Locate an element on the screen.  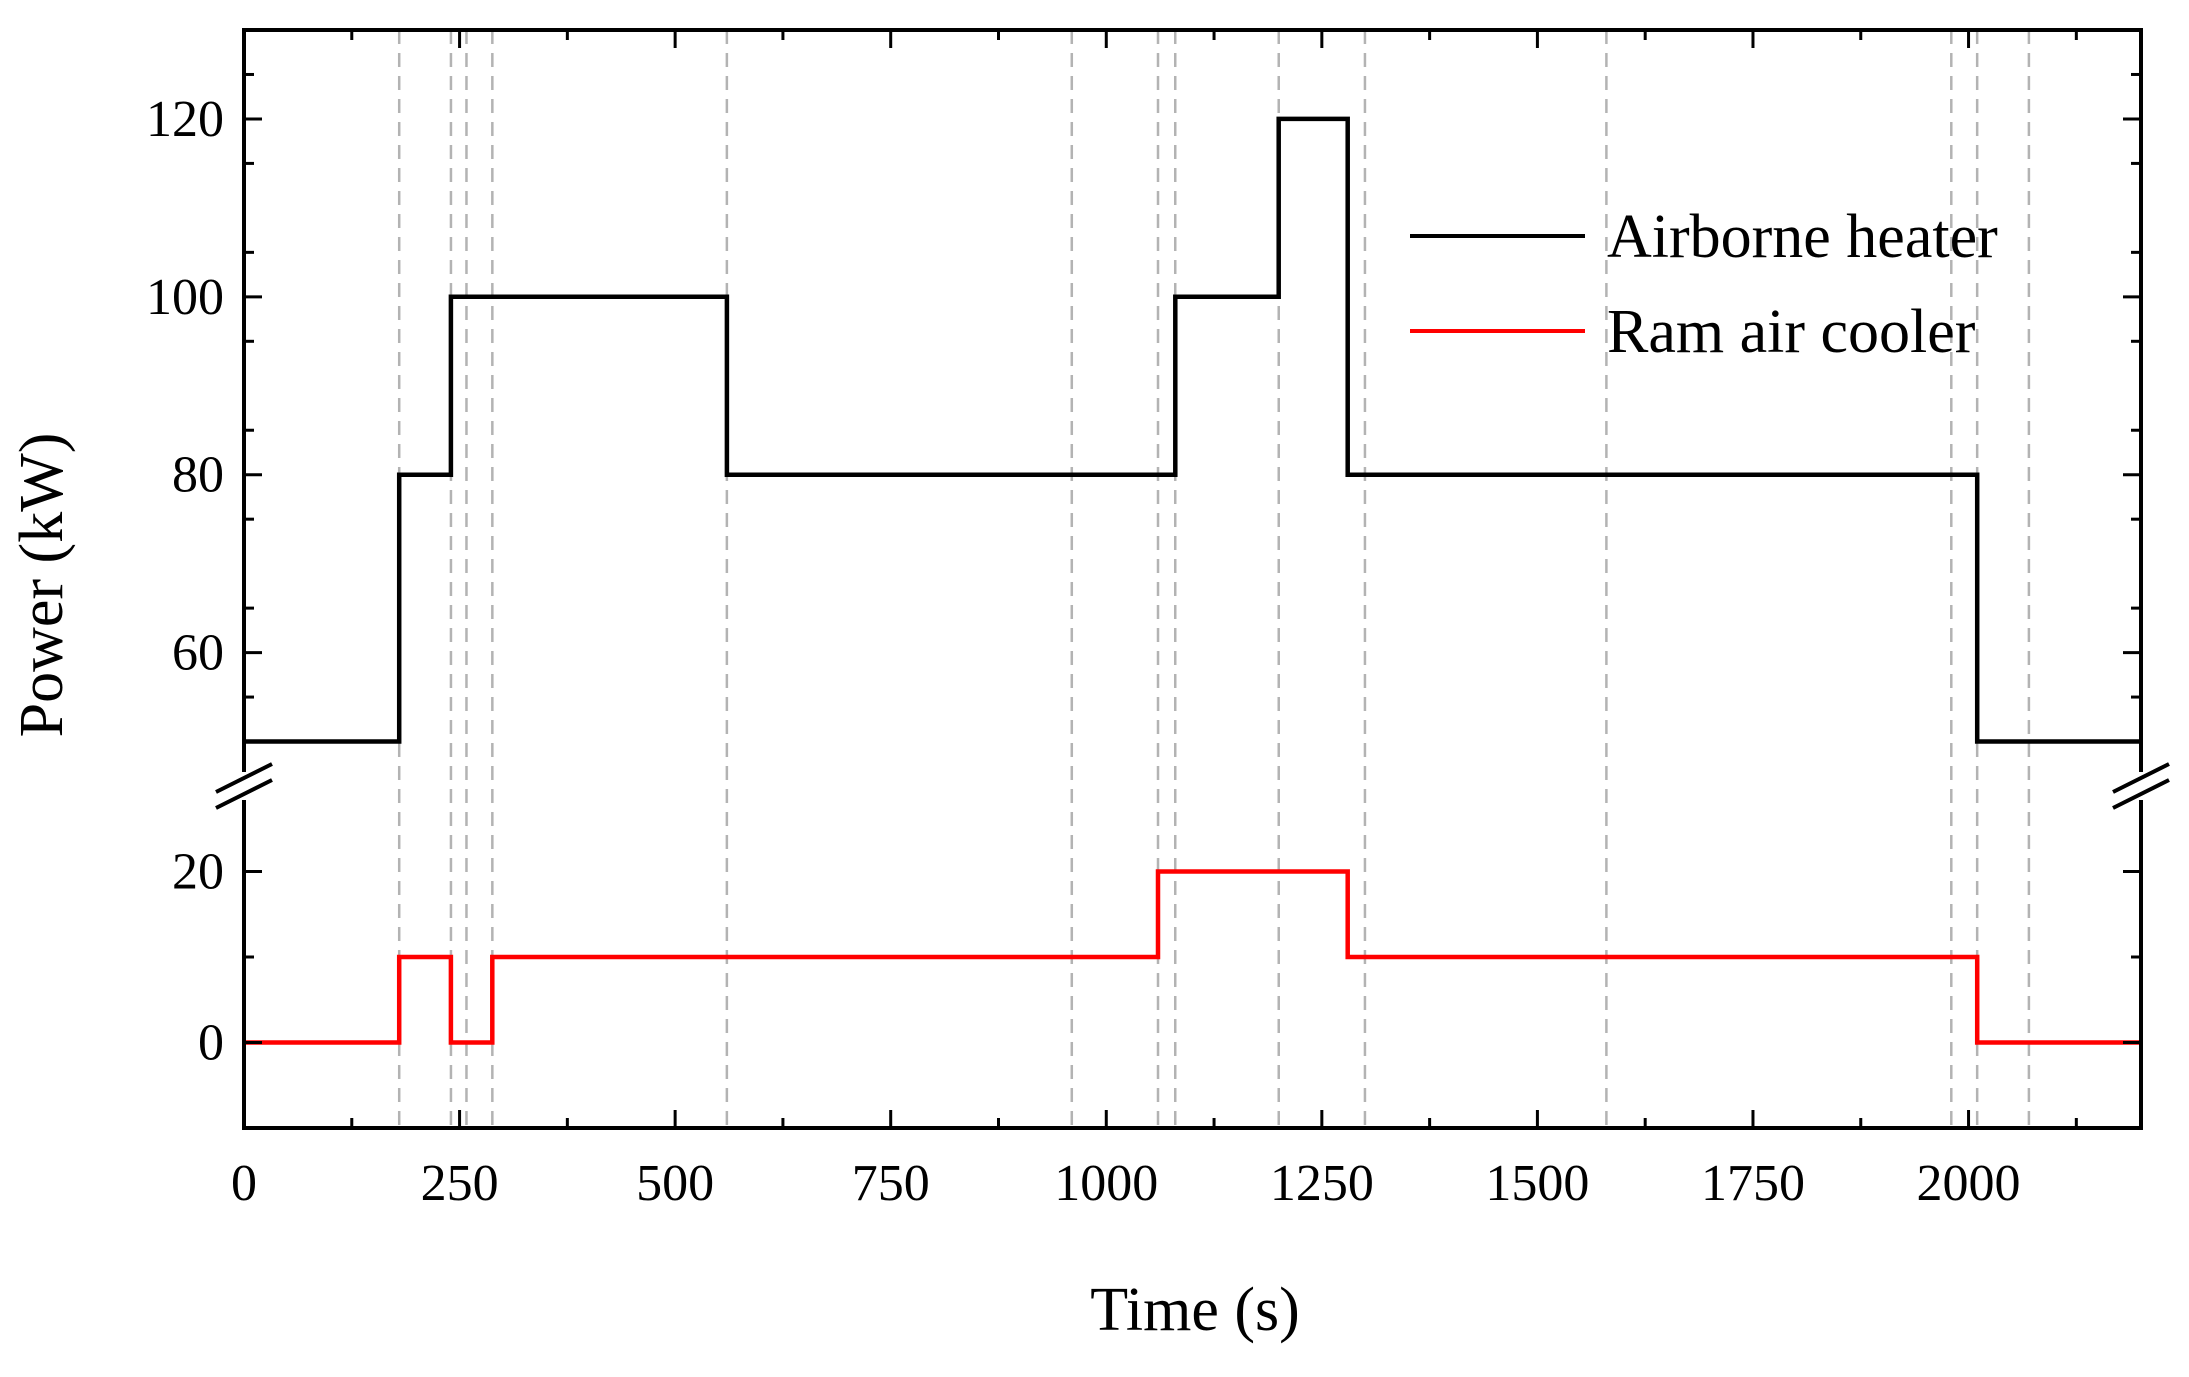
y-axis-title: Power (kW) is located at coordinates (42, 585).